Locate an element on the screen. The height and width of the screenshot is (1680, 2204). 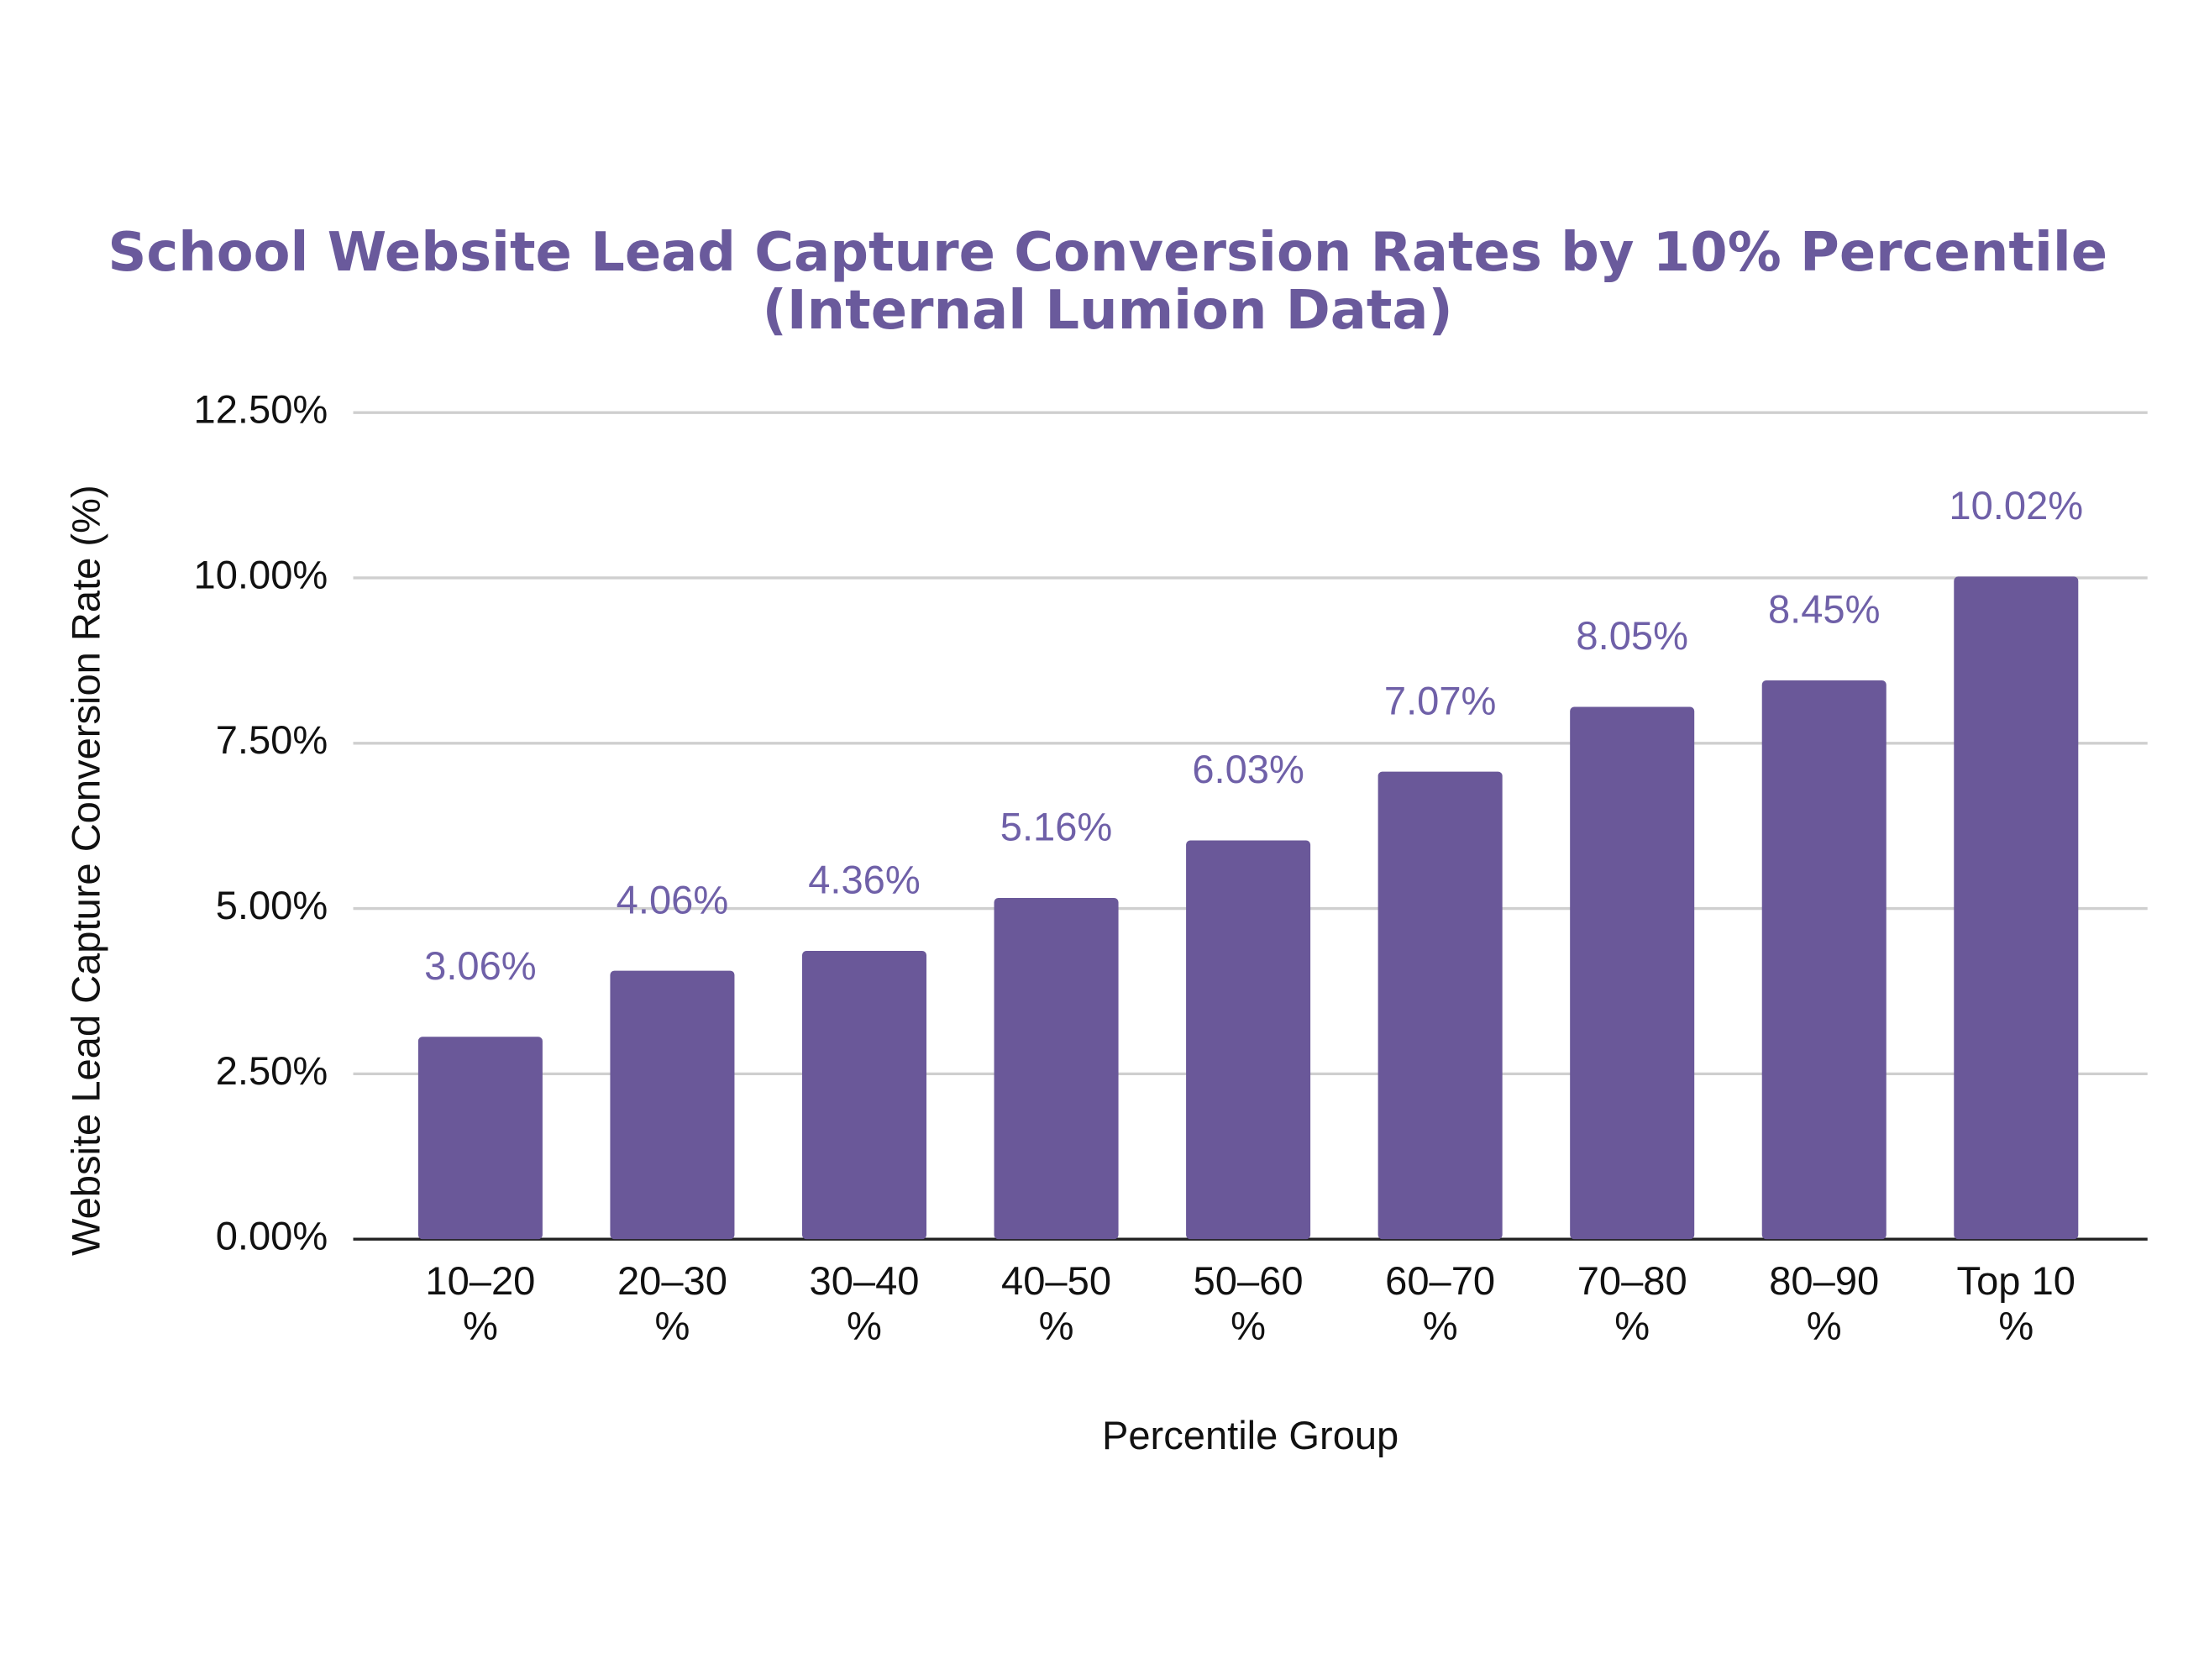
x-tick-label-box: 20–30 % is located at coordinates (672, 1303).